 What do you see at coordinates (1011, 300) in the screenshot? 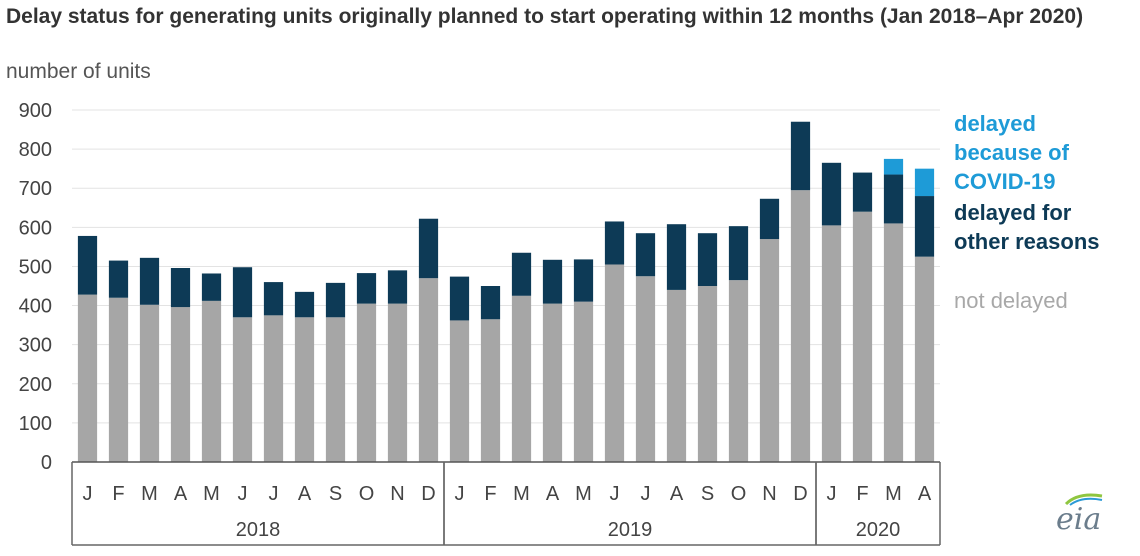
I see `legend-not-delayed: not delayed` at bounding box center [1011, 300].